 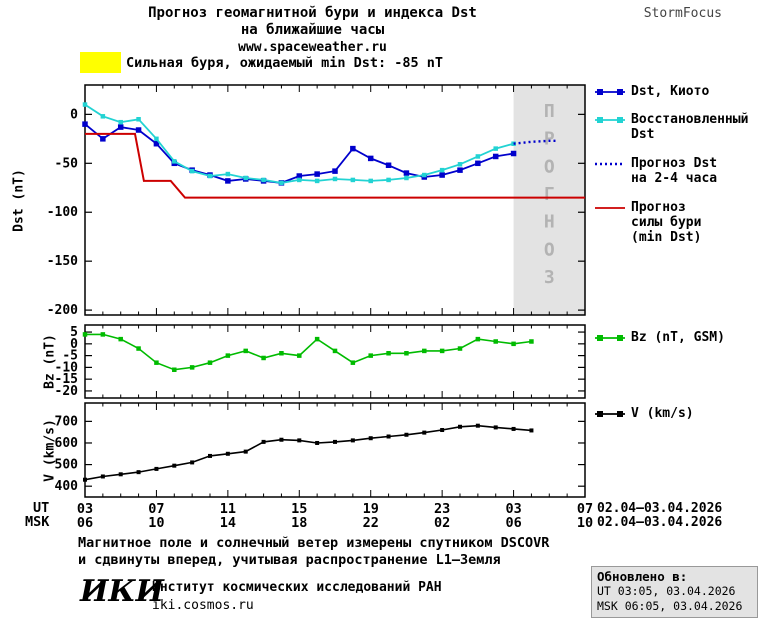 What do you see at coordinates (66, 379) in the screenshot?
I see `svg-text: -15` at bounding box center [66, 379].